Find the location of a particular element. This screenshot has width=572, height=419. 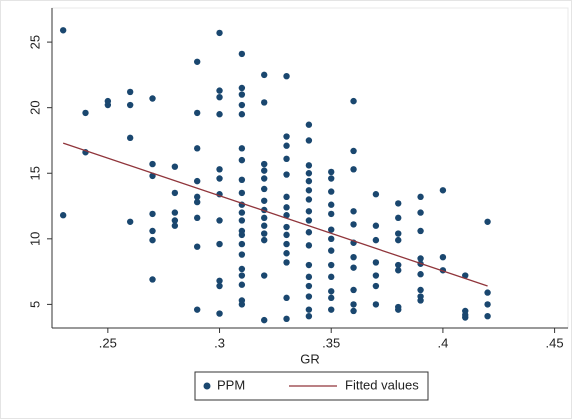

x-tick-label: .45 is located at coordinates (555, 342).